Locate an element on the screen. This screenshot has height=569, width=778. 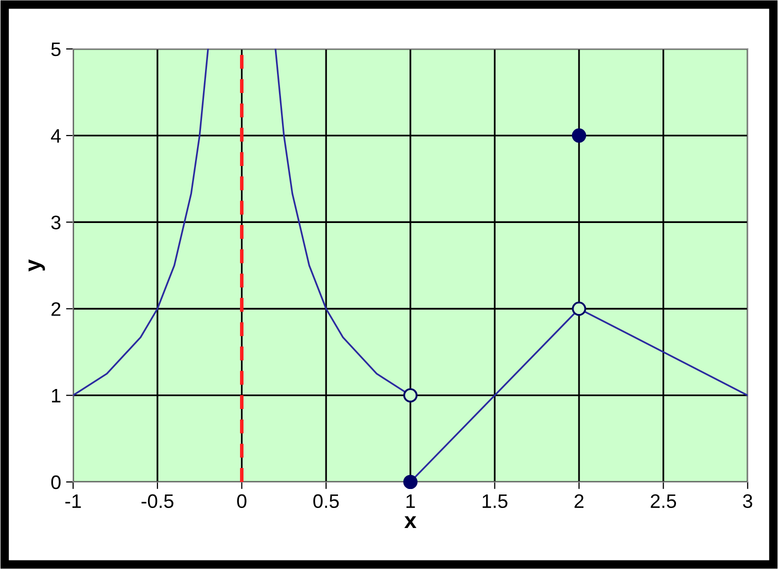
x-tick-label: -0.5 is located at coordinates (158, 501).